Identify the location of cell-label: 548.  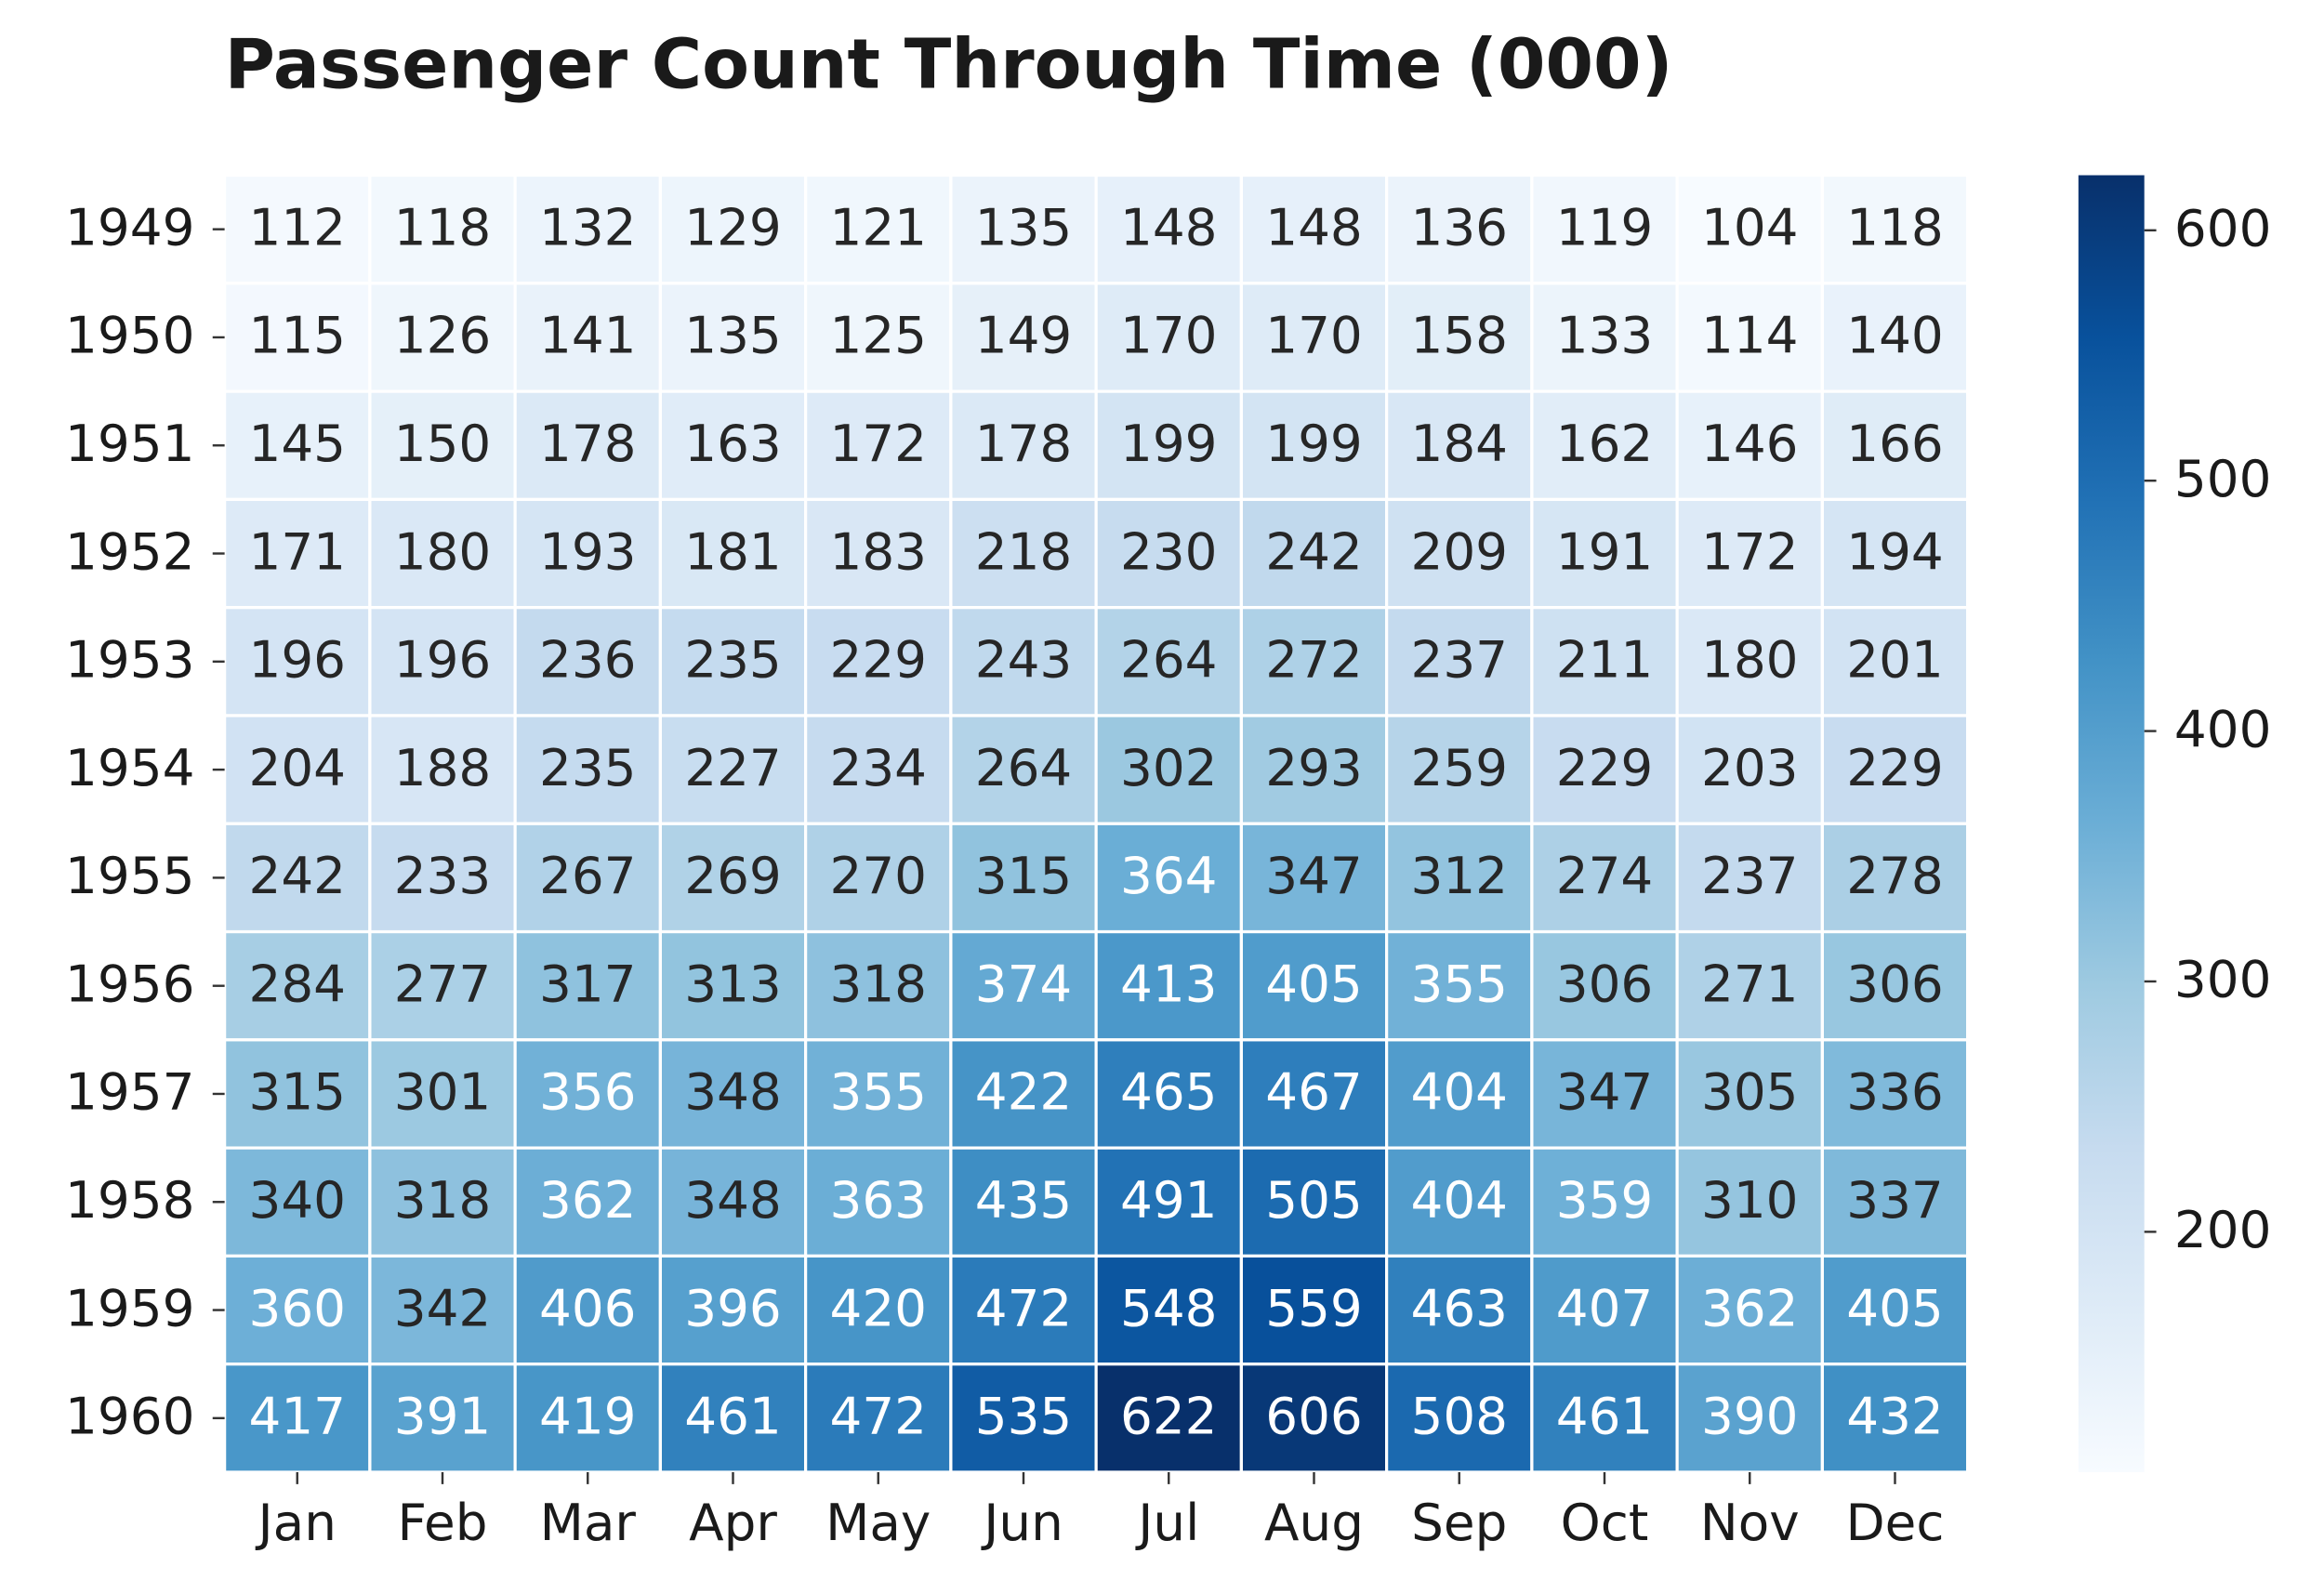
(1169, 1307).